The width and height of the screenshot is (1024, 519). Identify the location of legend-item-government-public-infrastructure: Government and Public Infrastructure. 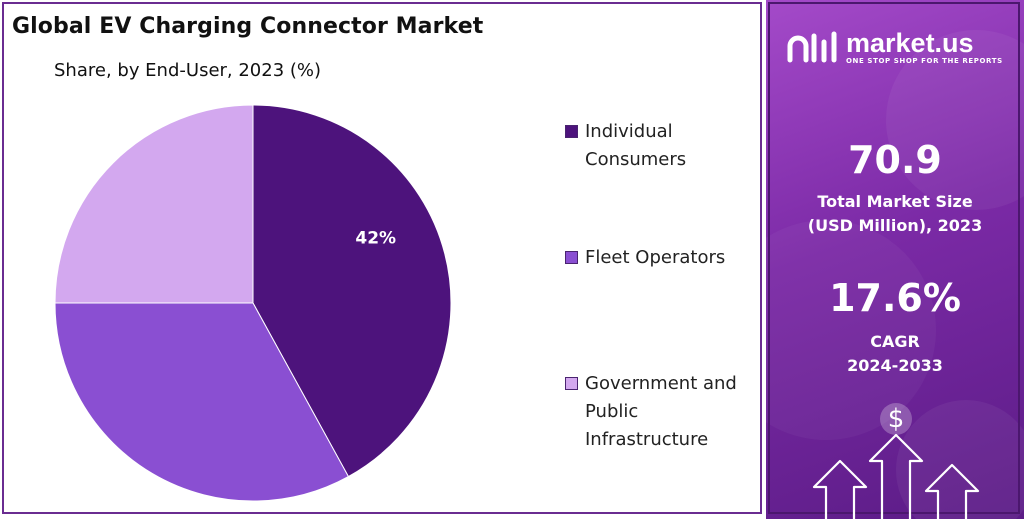
(662, 412).